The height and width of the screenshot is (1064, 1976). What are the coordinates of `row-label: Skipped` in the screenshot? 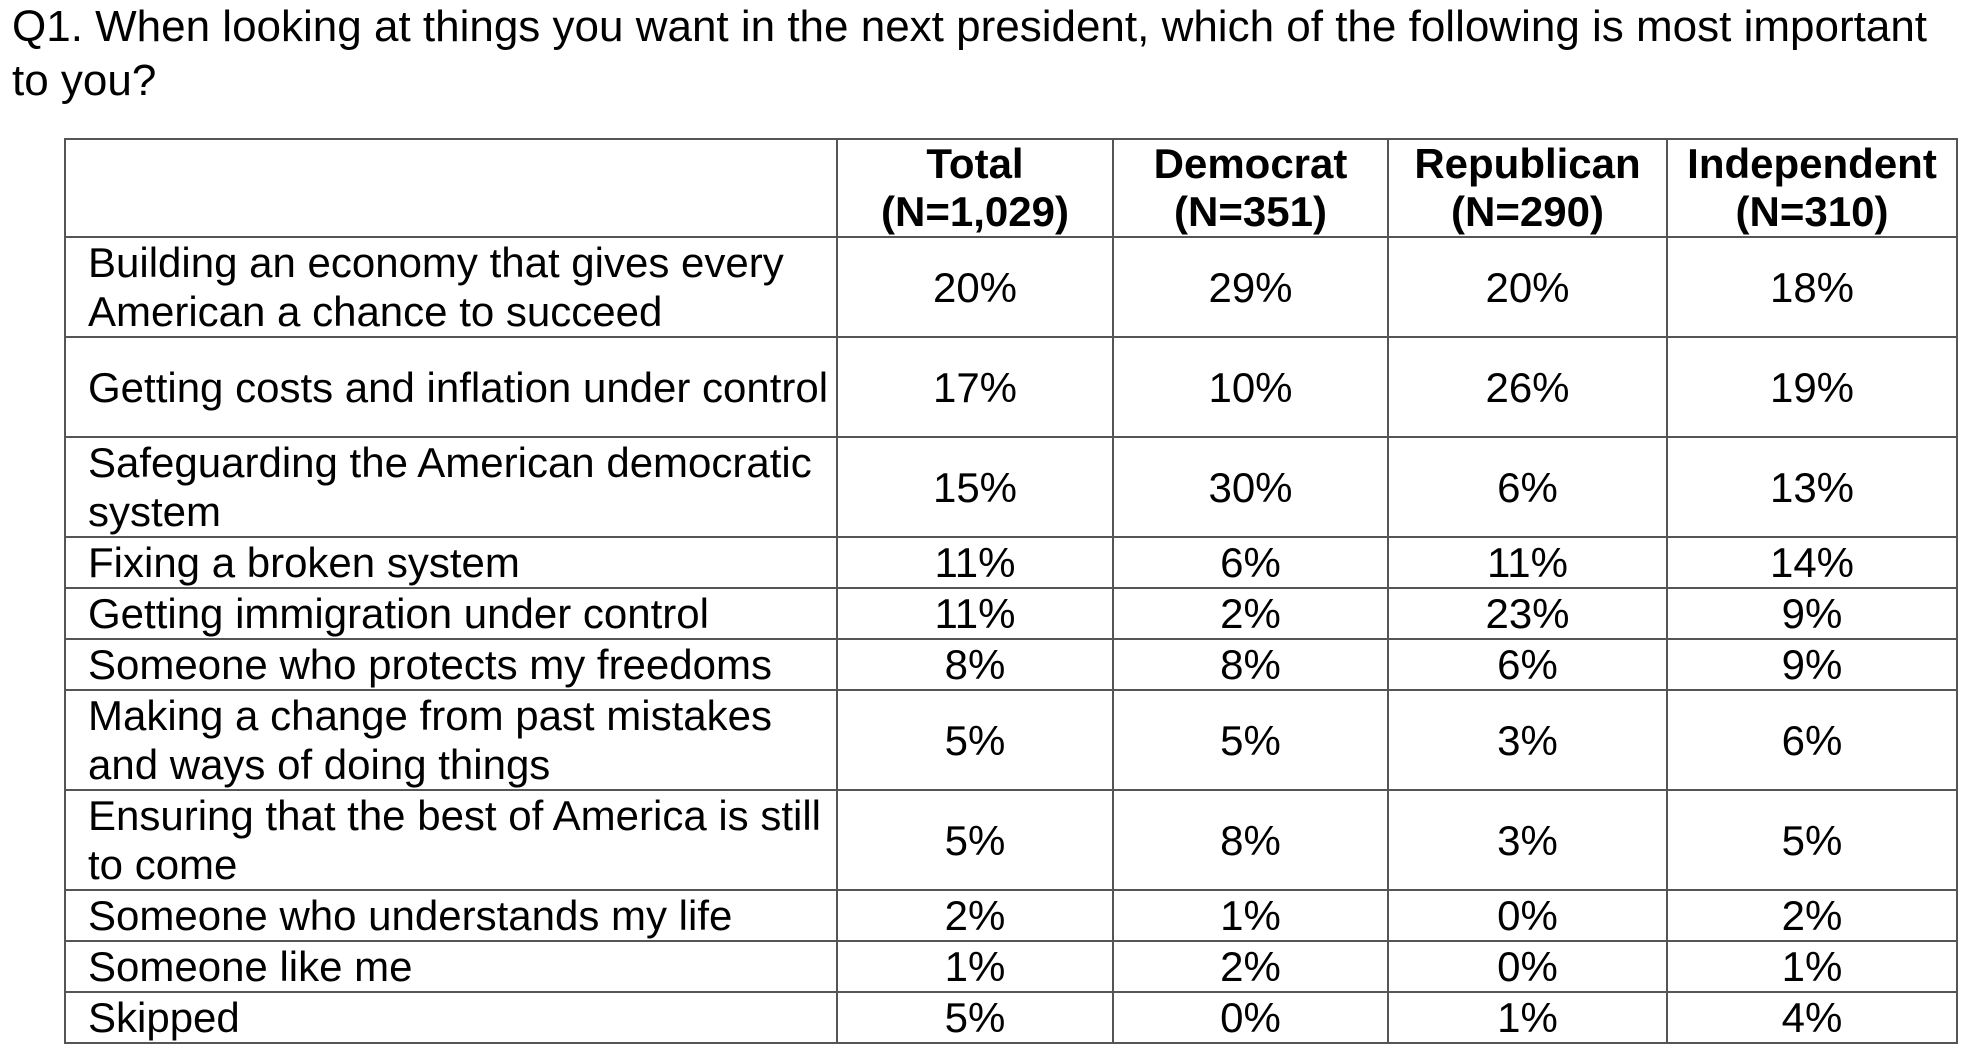 It's located at (451, 1017).